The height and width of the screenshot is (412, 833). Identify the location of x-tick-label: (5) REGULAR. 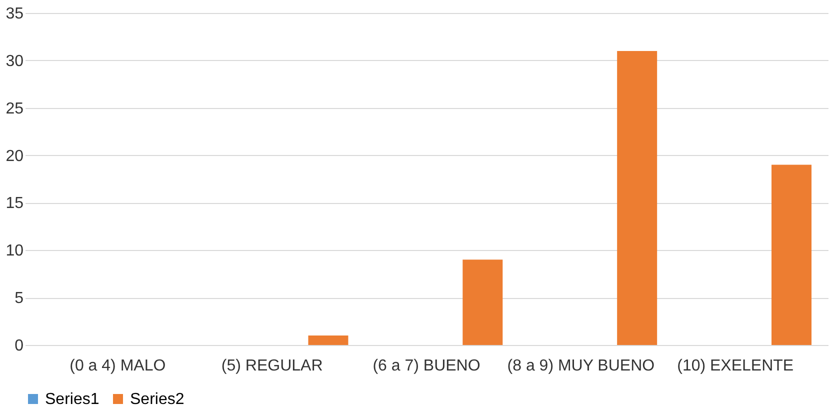
(272, 366).